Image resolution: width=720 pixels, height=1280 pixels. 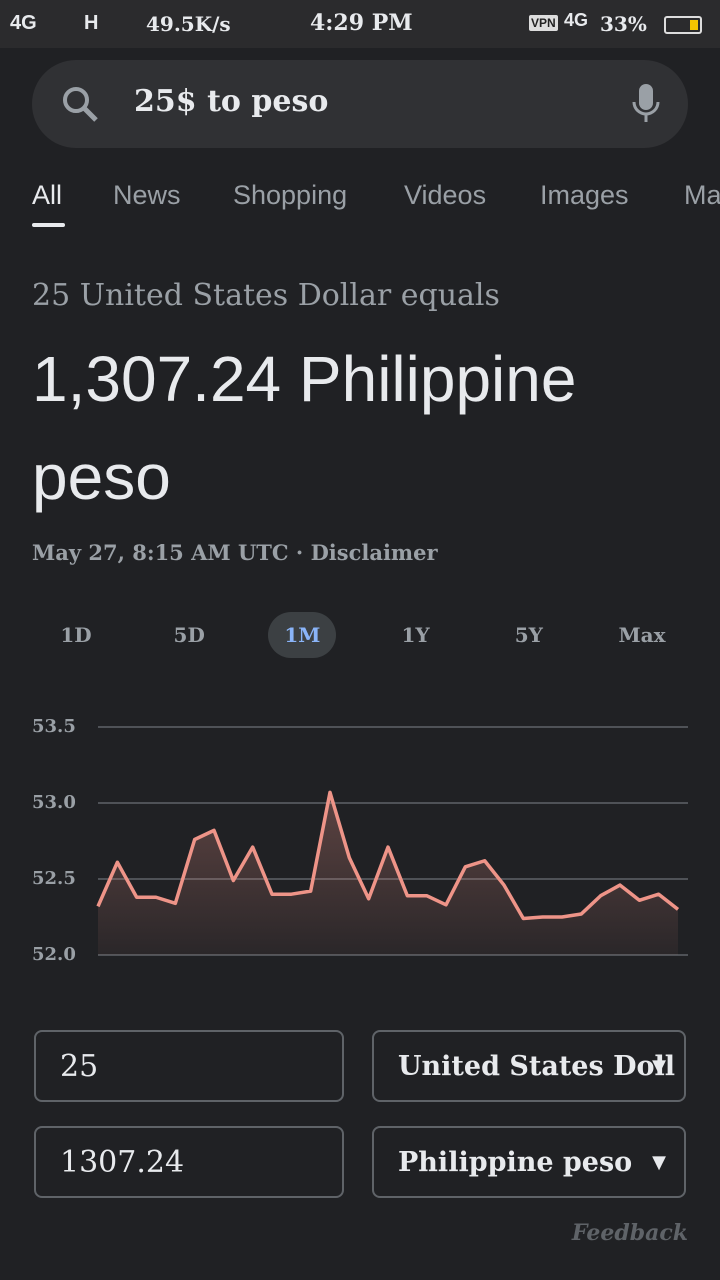 What do you see at coordinates (54, 954) in the screenshot?
I see `y-tick-label: 52.0` at bounding box center [54, 954].